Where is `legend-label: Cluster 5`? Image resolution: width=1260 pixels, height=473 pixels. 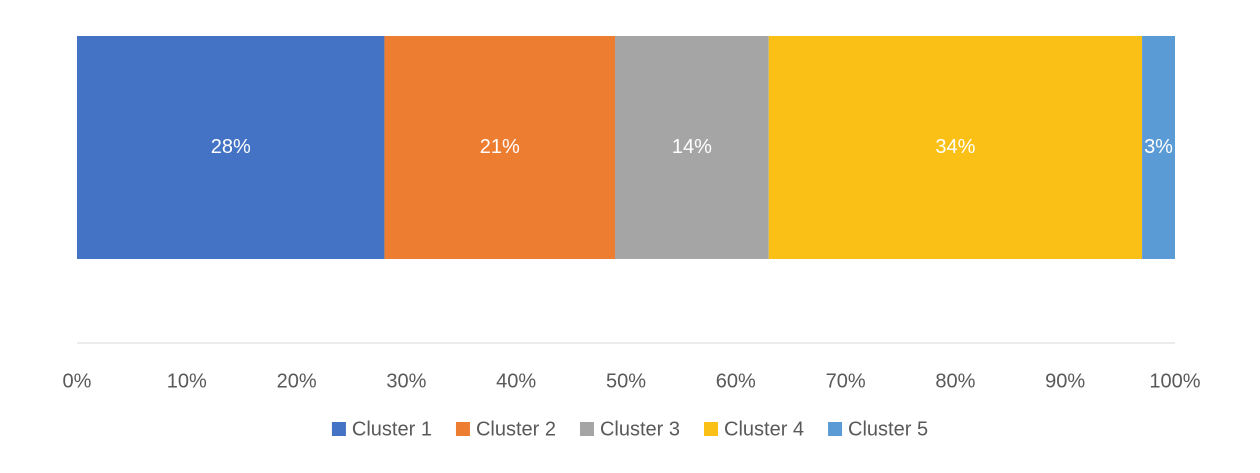 legend-label: Cluster 5 is located at coordinates (888, 429).